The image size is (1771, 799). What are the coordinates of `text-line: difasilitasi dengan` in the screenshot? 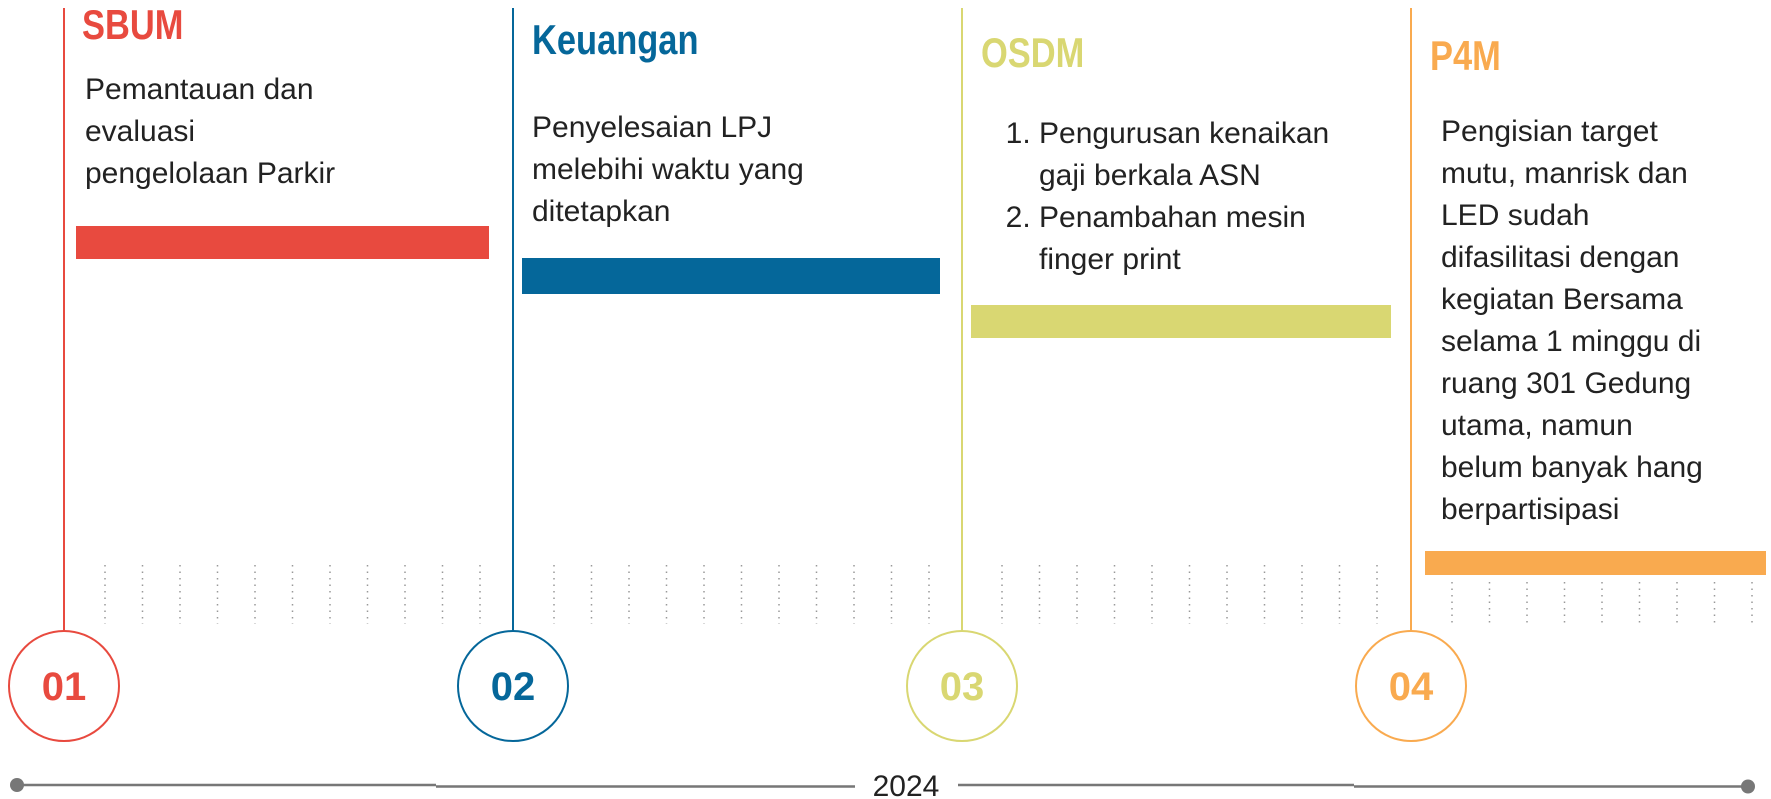 It's located at (1560, 257).